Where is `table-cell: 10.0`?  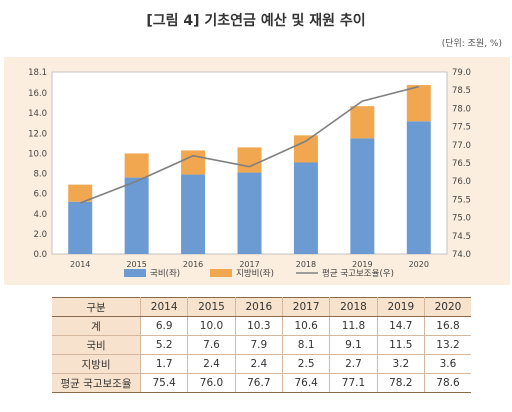 table-cell: 10.0 is located at coordinates (211, 326).